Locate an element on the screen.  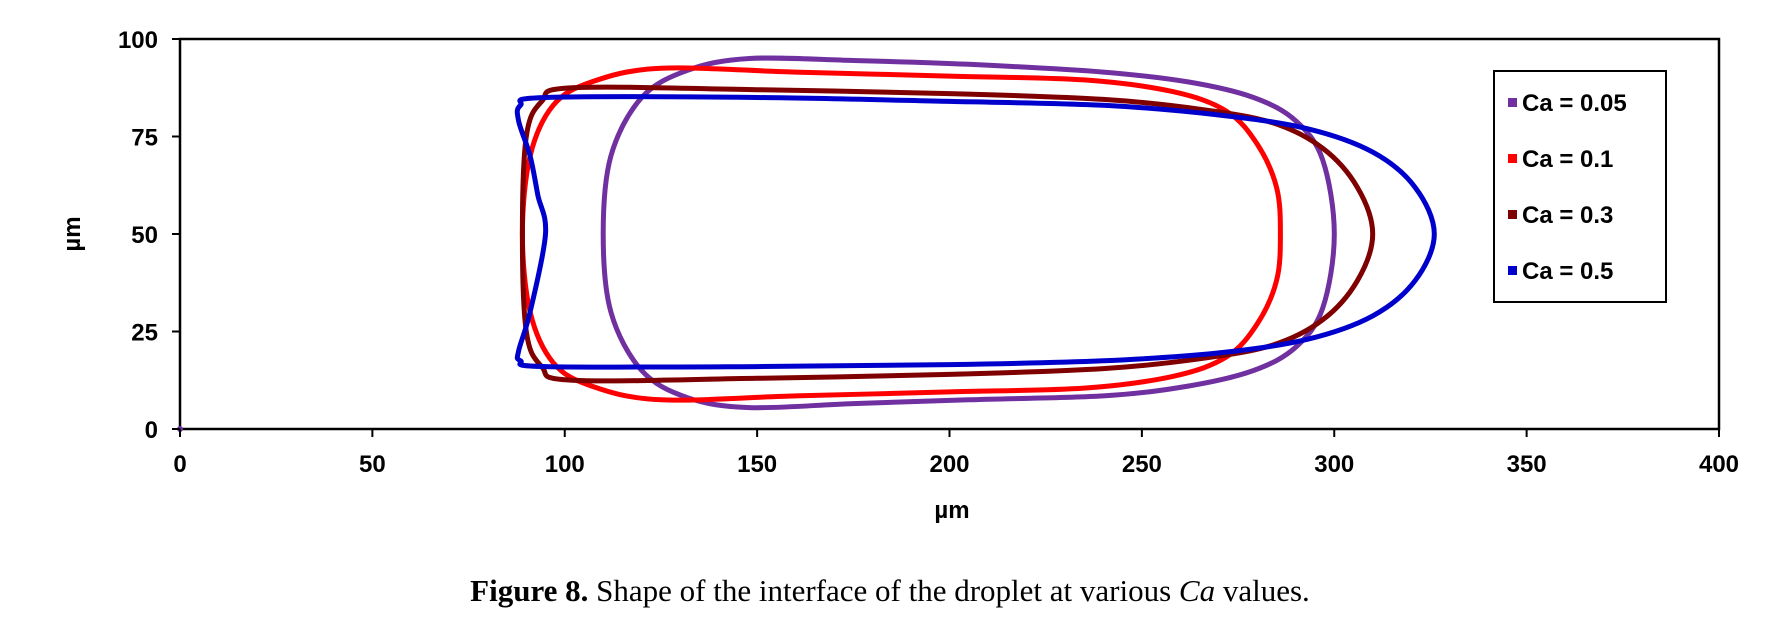
x-tick-label: 50 is located at coordinates (372, 464).